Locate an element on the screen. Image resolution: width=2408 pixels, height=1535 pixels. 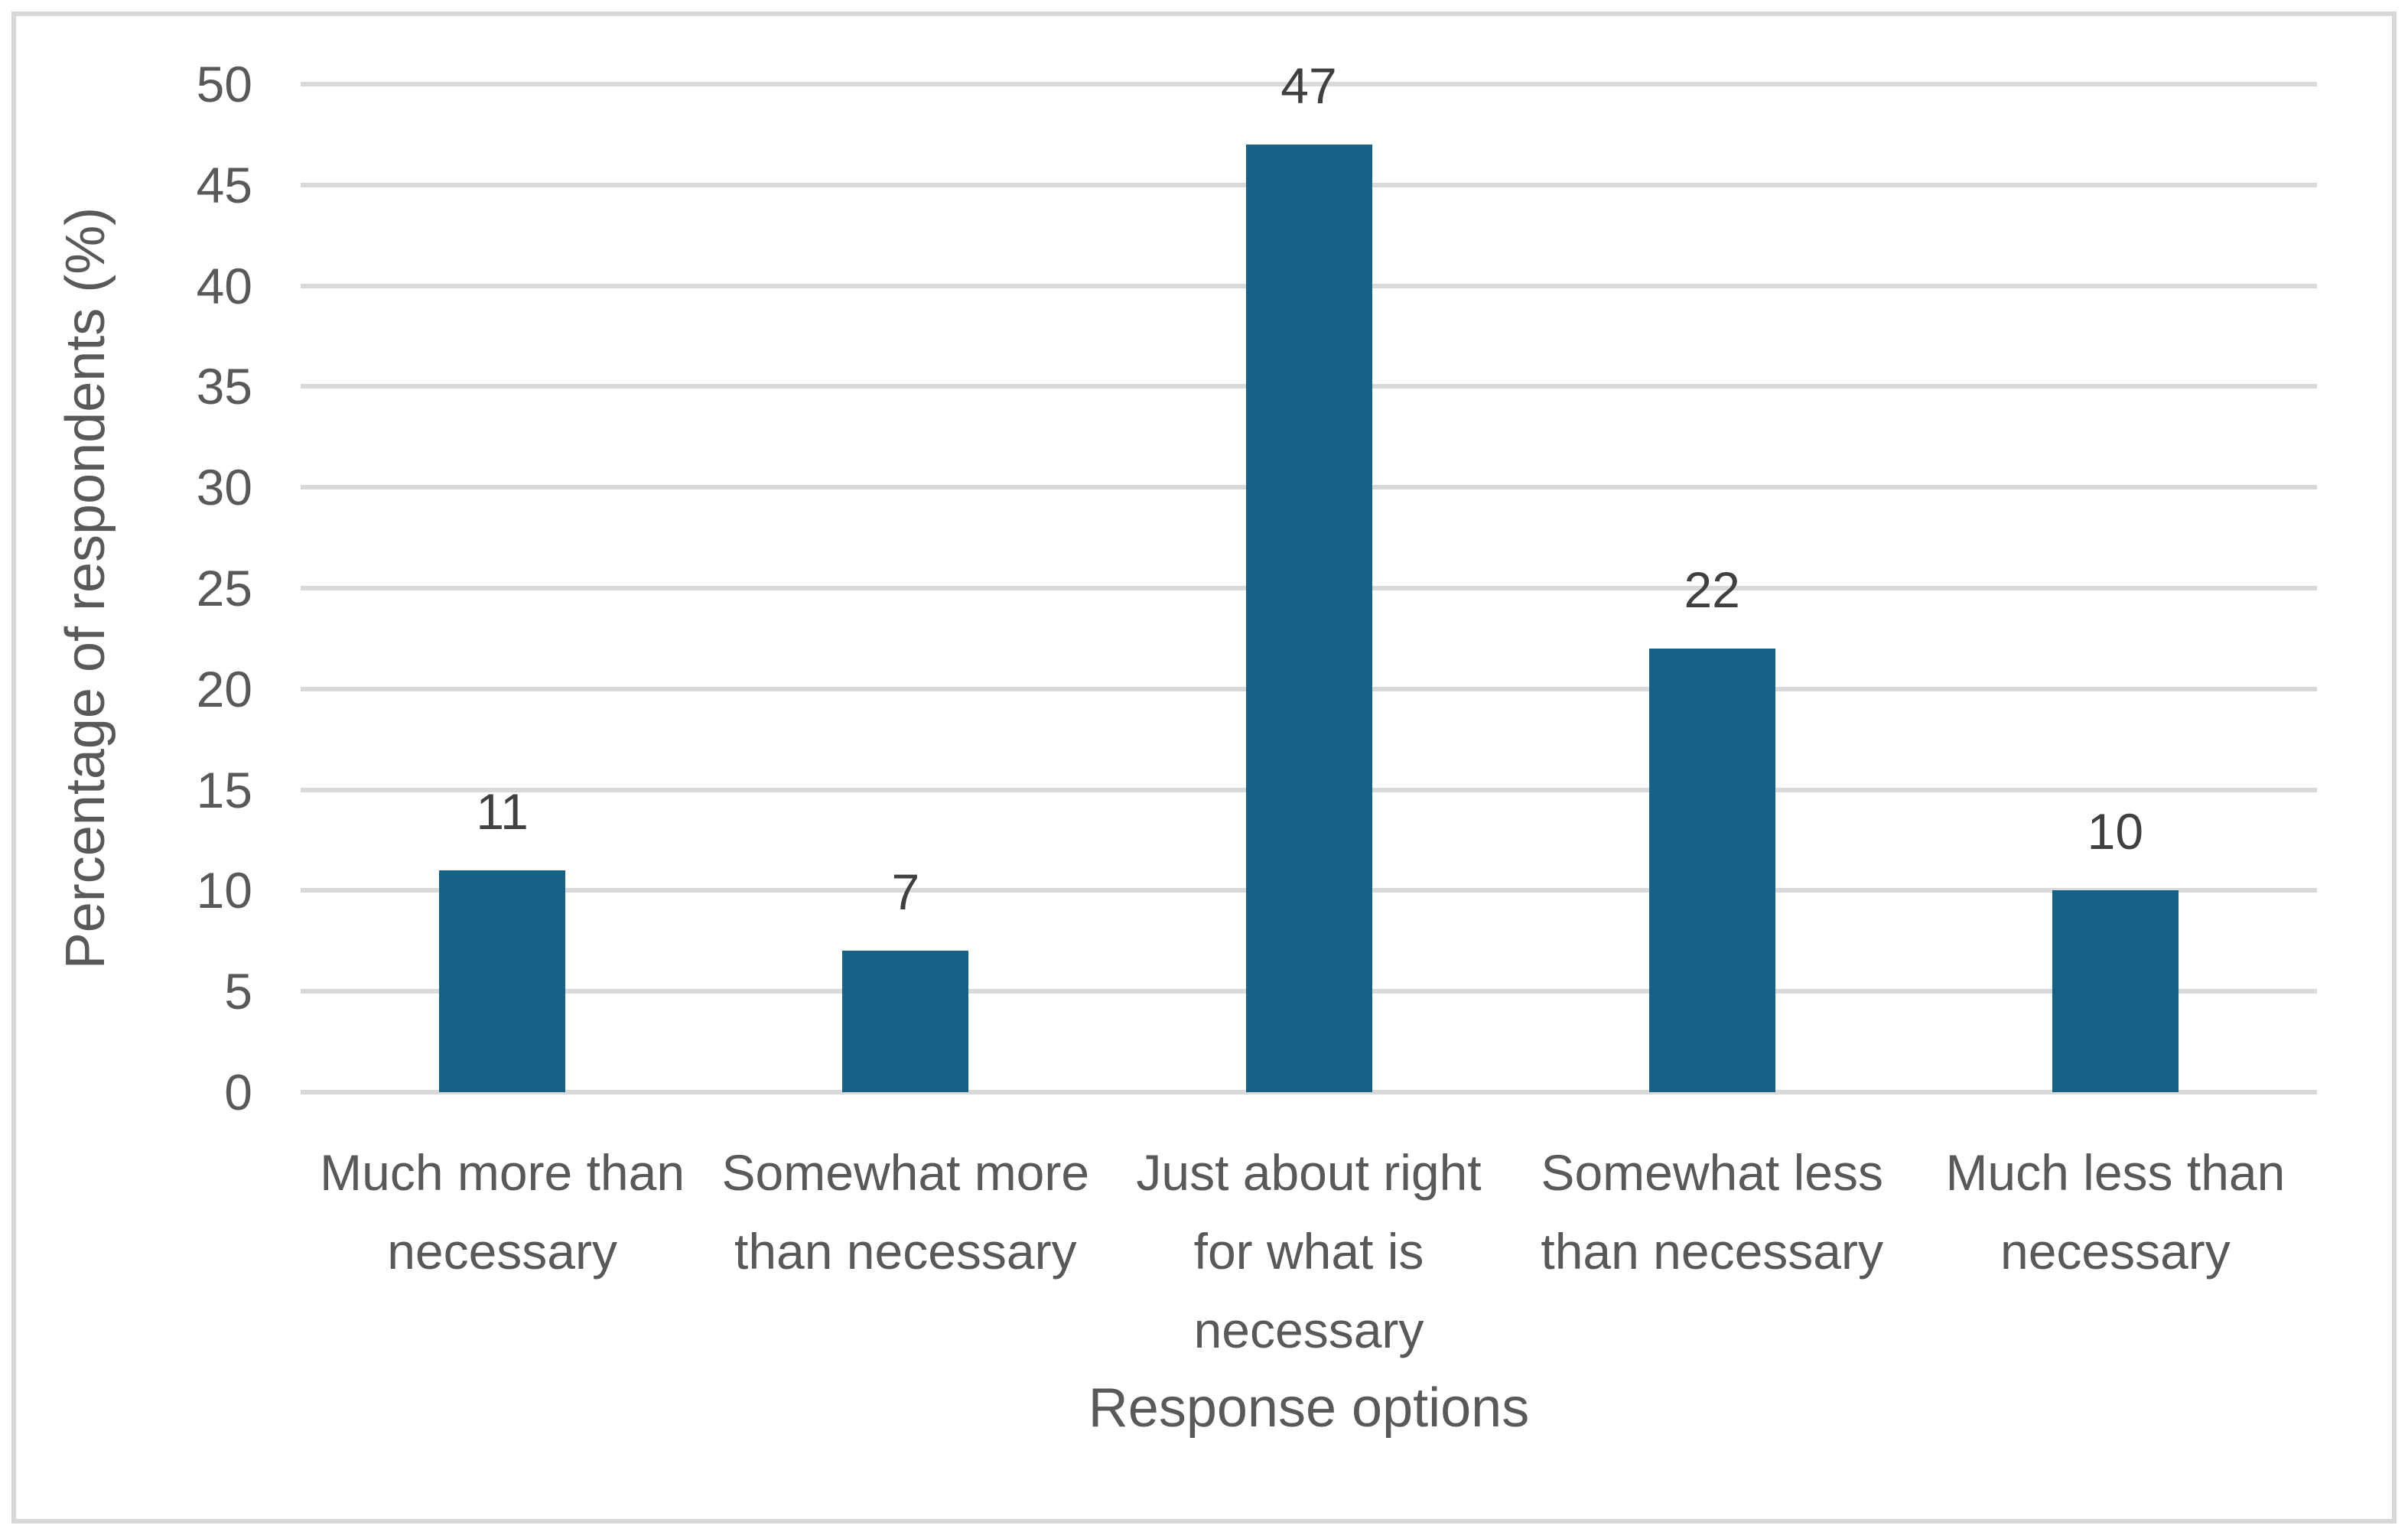
bar-value-label: 10 is located at coordinates (2115, 832).